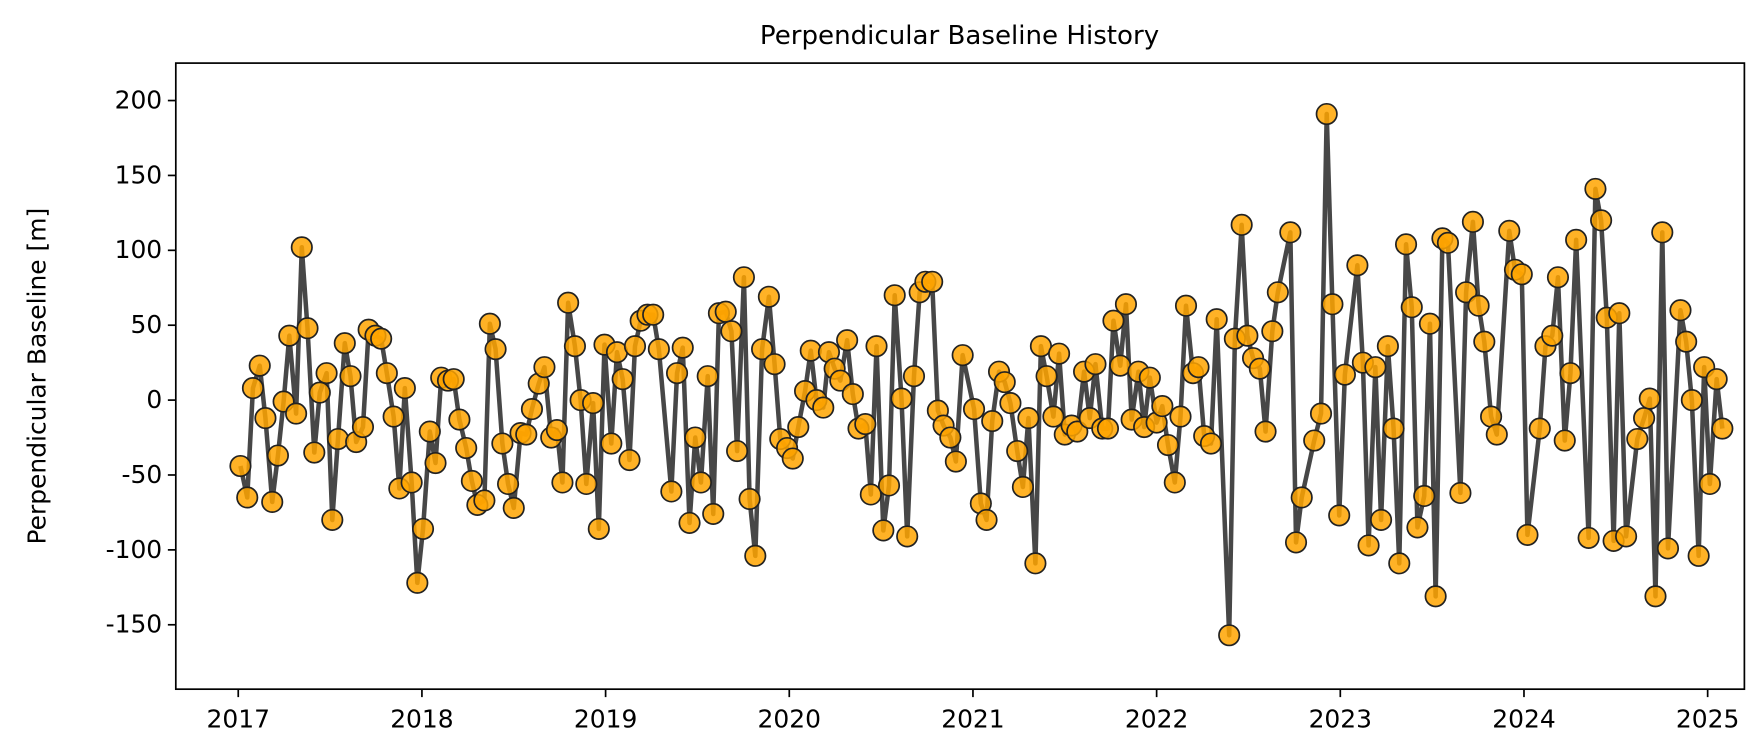  What do you see at coordinates (139, 174) in the screenshot?
I see `y-tick-label: 150` at bounding box center [139, 174].